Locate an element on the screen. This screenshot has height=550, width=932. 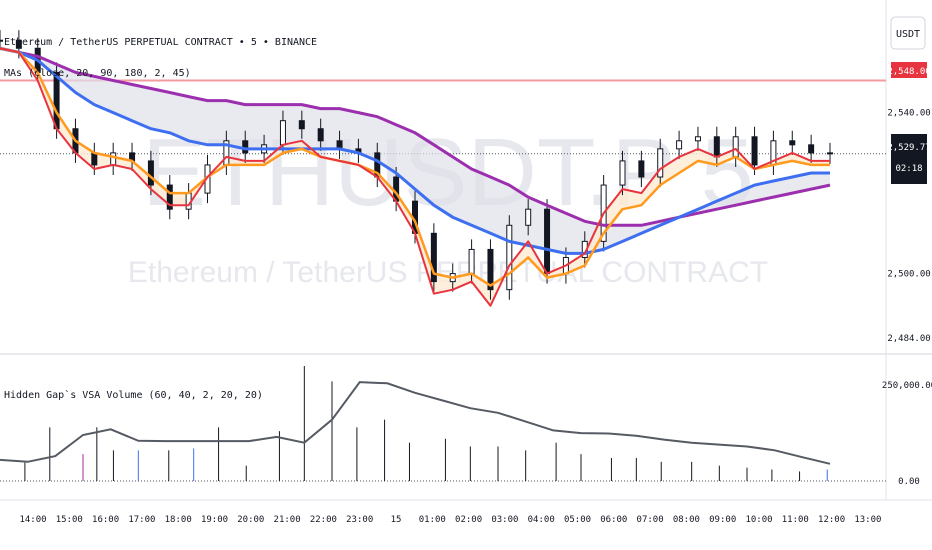
time-tick-label: 16:00 is located at coordinates (105, 520).